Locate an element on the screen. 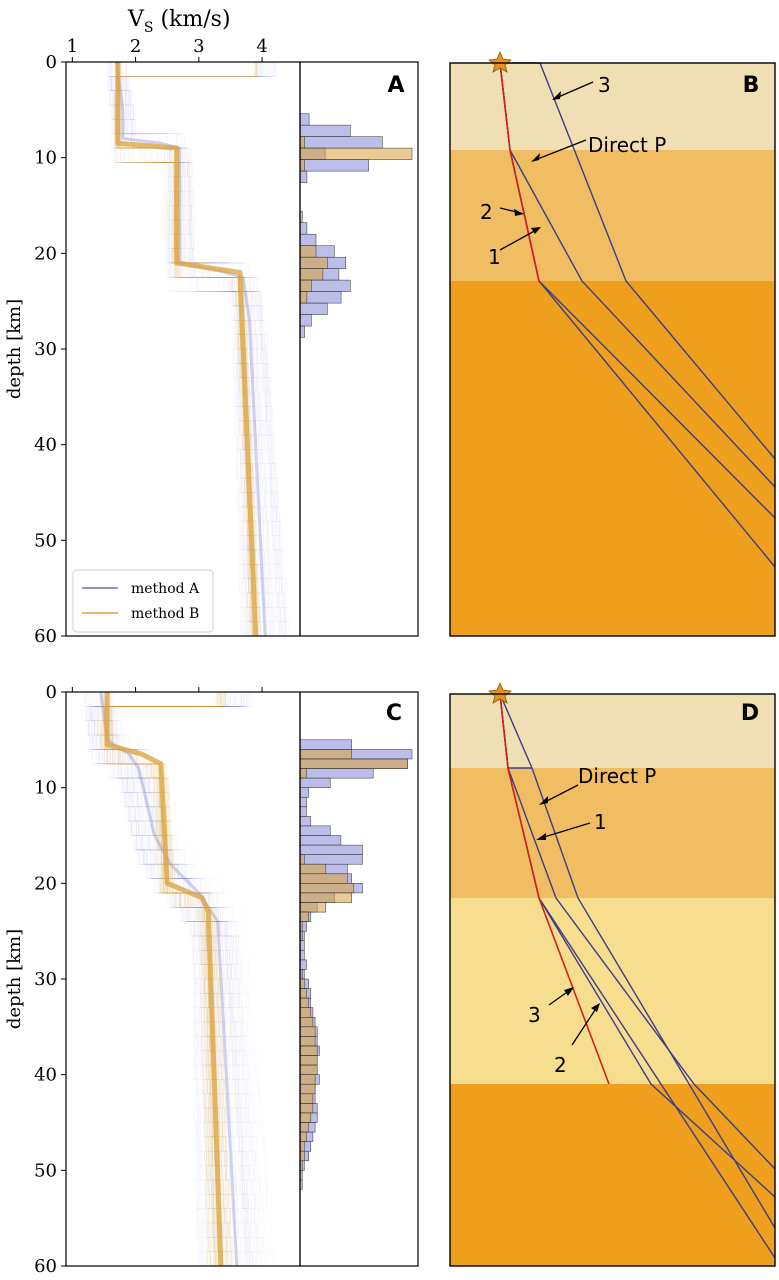  label-2: 2 is located at coordinates (486, 212).